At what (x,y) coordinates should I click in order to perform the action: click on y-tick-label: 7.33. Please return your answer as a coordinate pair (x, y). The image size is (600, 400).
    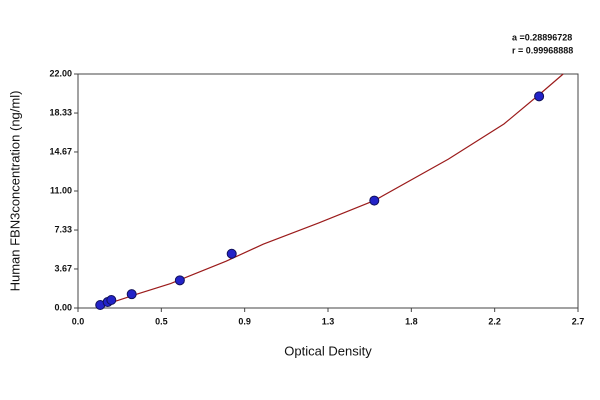
    Looking at the image, I should click on (63, 229).